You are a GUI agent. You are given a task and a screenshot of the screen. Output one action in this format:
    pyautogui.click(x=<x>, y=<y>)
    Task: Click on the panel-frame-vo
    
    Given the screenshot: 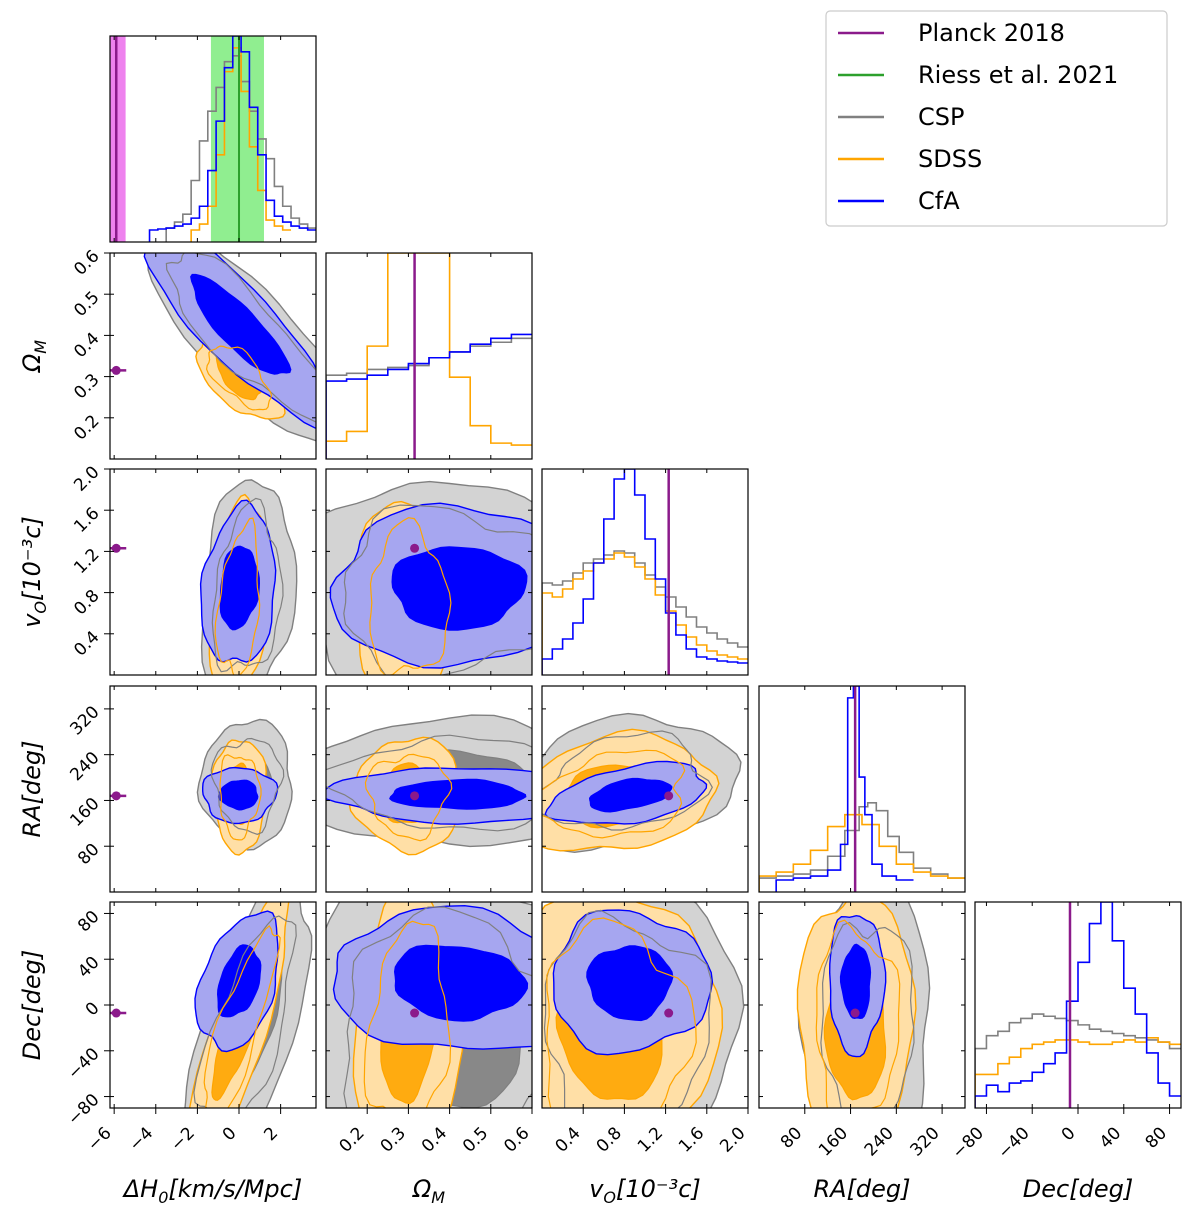 What is the action you would take?
    pyautogui.click(x=645, y=572)
    